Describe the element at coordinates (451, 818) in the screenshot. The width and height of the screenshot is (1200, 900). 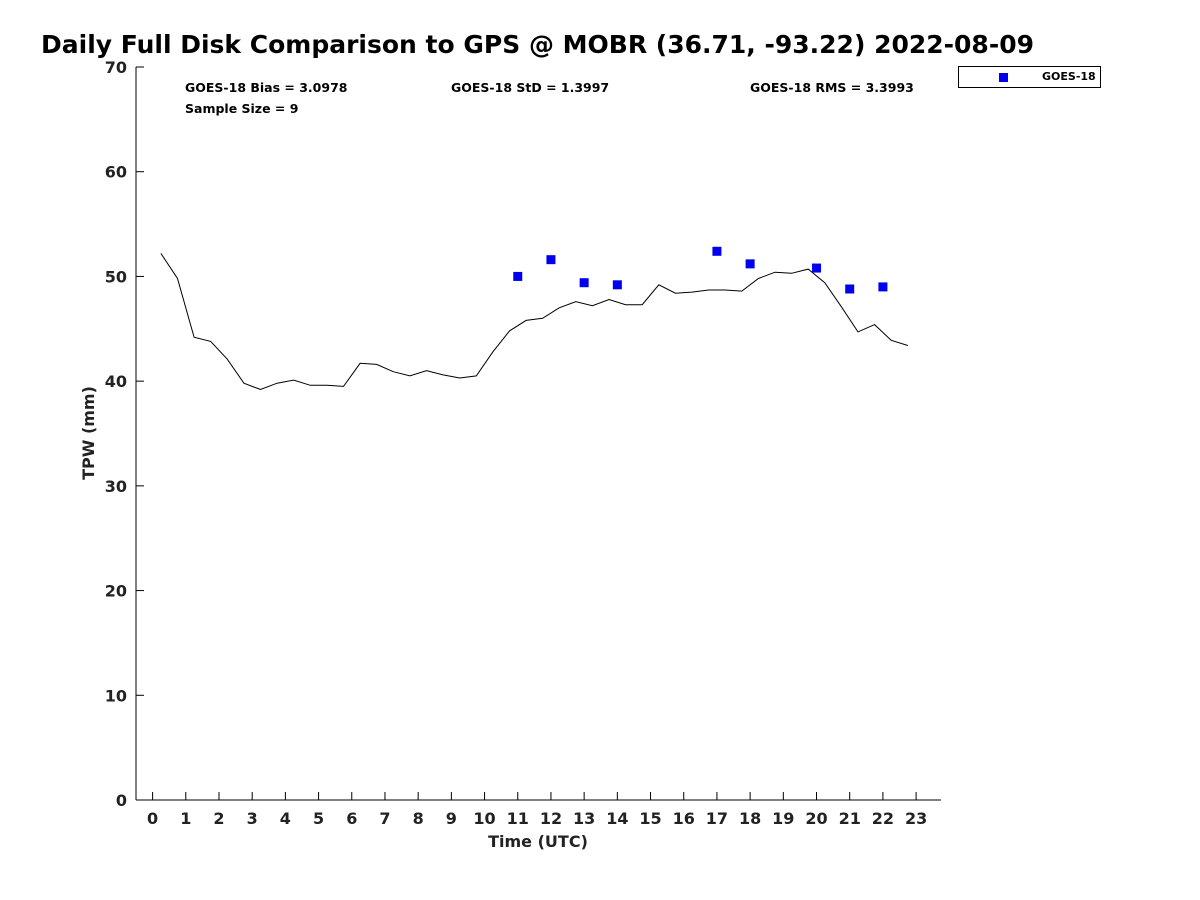
I see `x-tick-label: 9` at that location.